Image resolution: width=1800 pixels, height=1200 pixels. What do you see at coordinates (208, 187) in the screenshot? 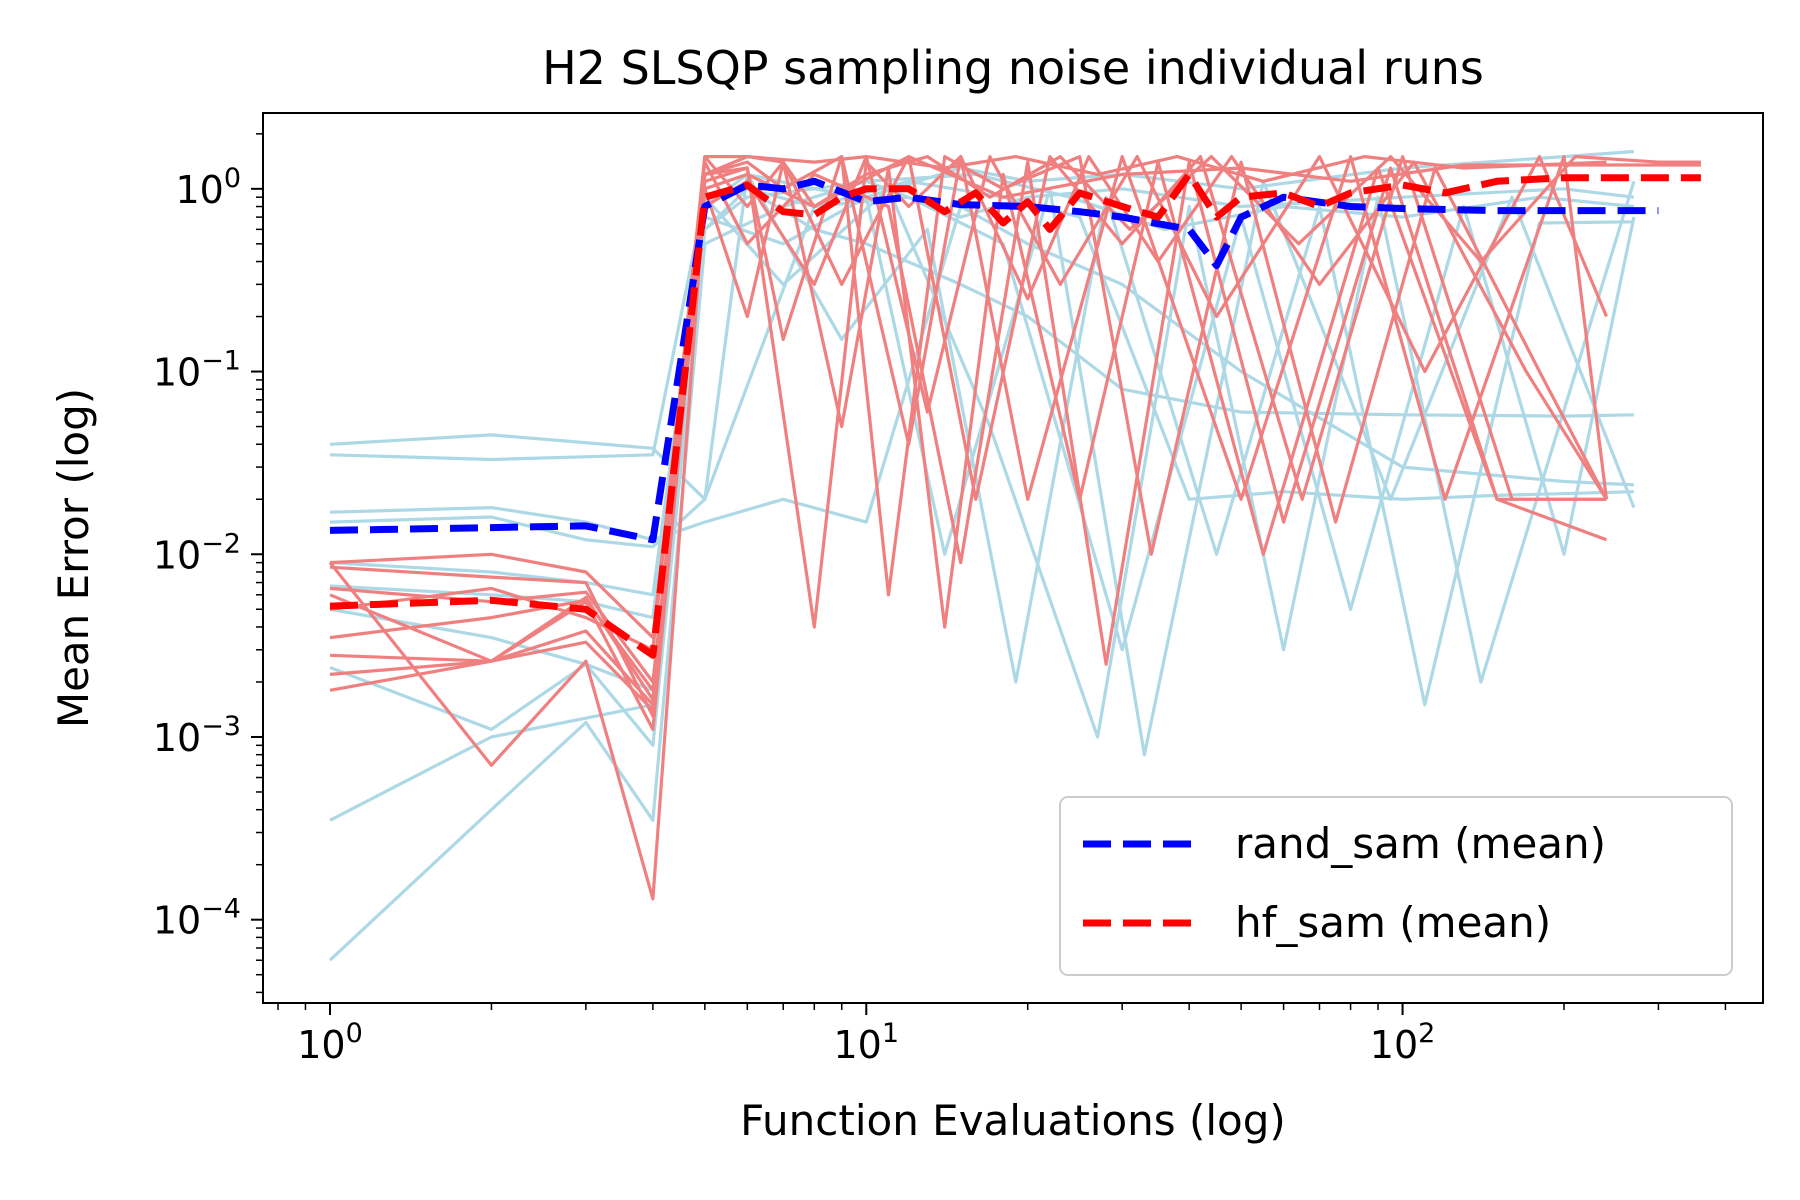
I see `y-tick-label: 10⁰` at bounding box center [208, 187].